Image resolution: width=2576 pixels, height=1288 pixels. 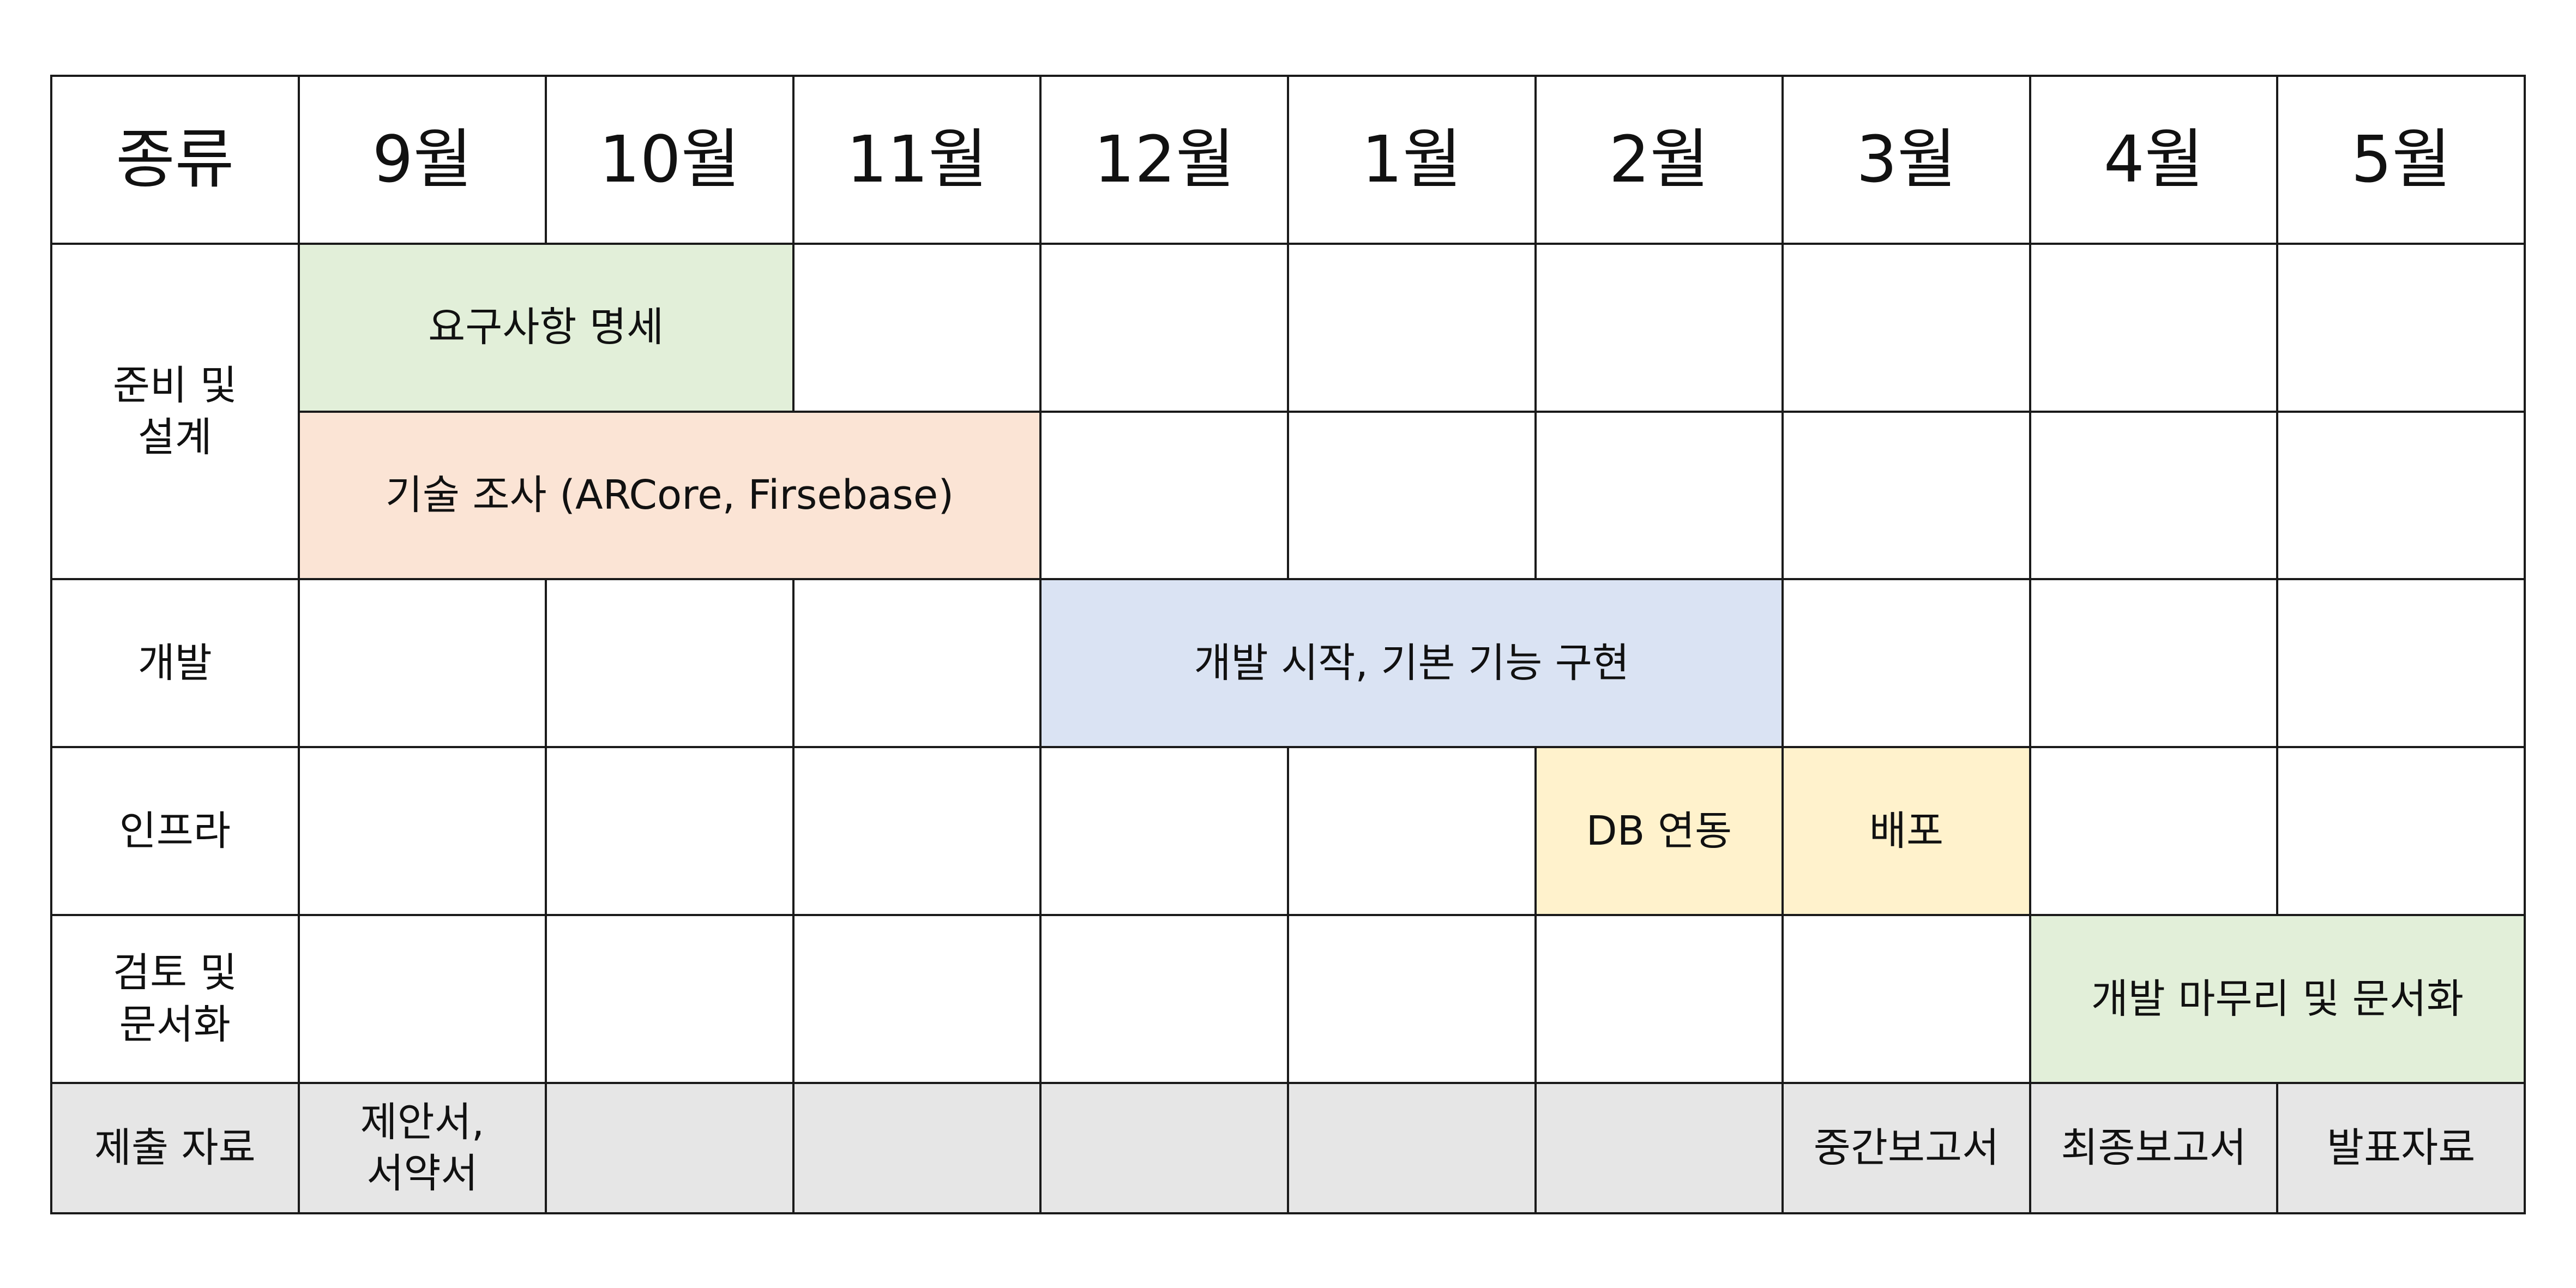 I want to click on task-requirements-spec: 요구사항 명세, so click(x=546, y=327).